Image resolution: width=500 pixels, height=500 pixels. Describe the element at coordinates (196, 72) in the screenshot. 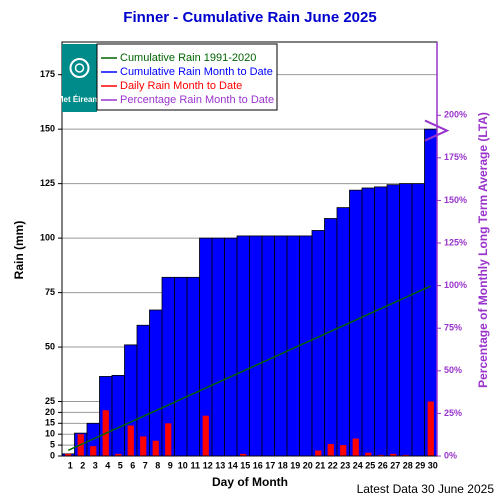

I see `legend-label: Cumulative Rain Month to Date` at that location.